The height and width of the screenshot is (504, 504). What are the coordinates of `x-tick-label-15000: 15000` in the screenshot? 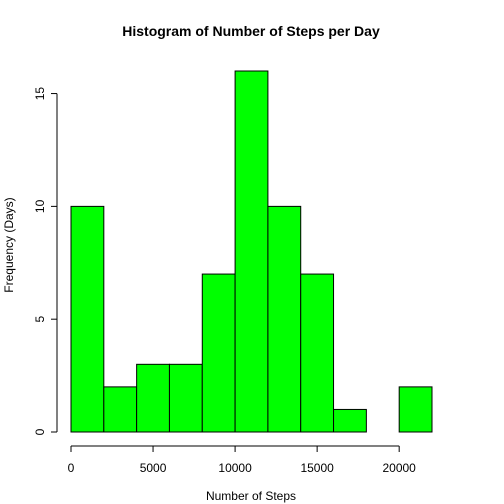 It's located at (317, 468).